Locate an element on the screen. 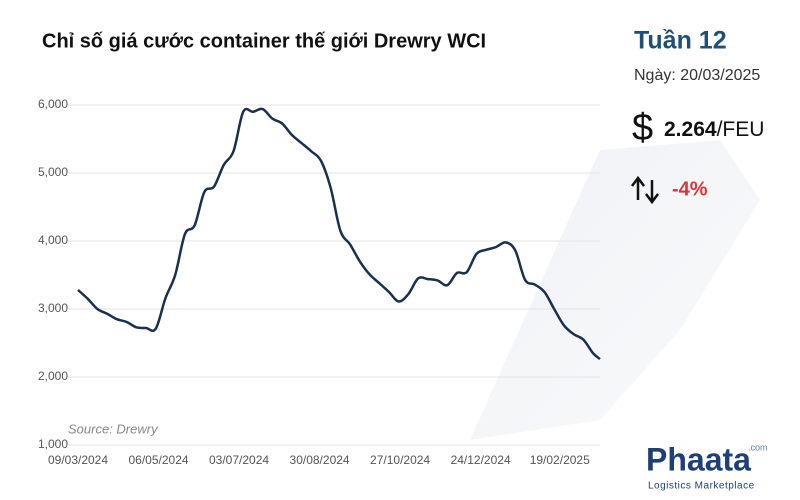 The height and width of the screenshot is (500, 800). currency: $ is located at coordinates (642, 128).